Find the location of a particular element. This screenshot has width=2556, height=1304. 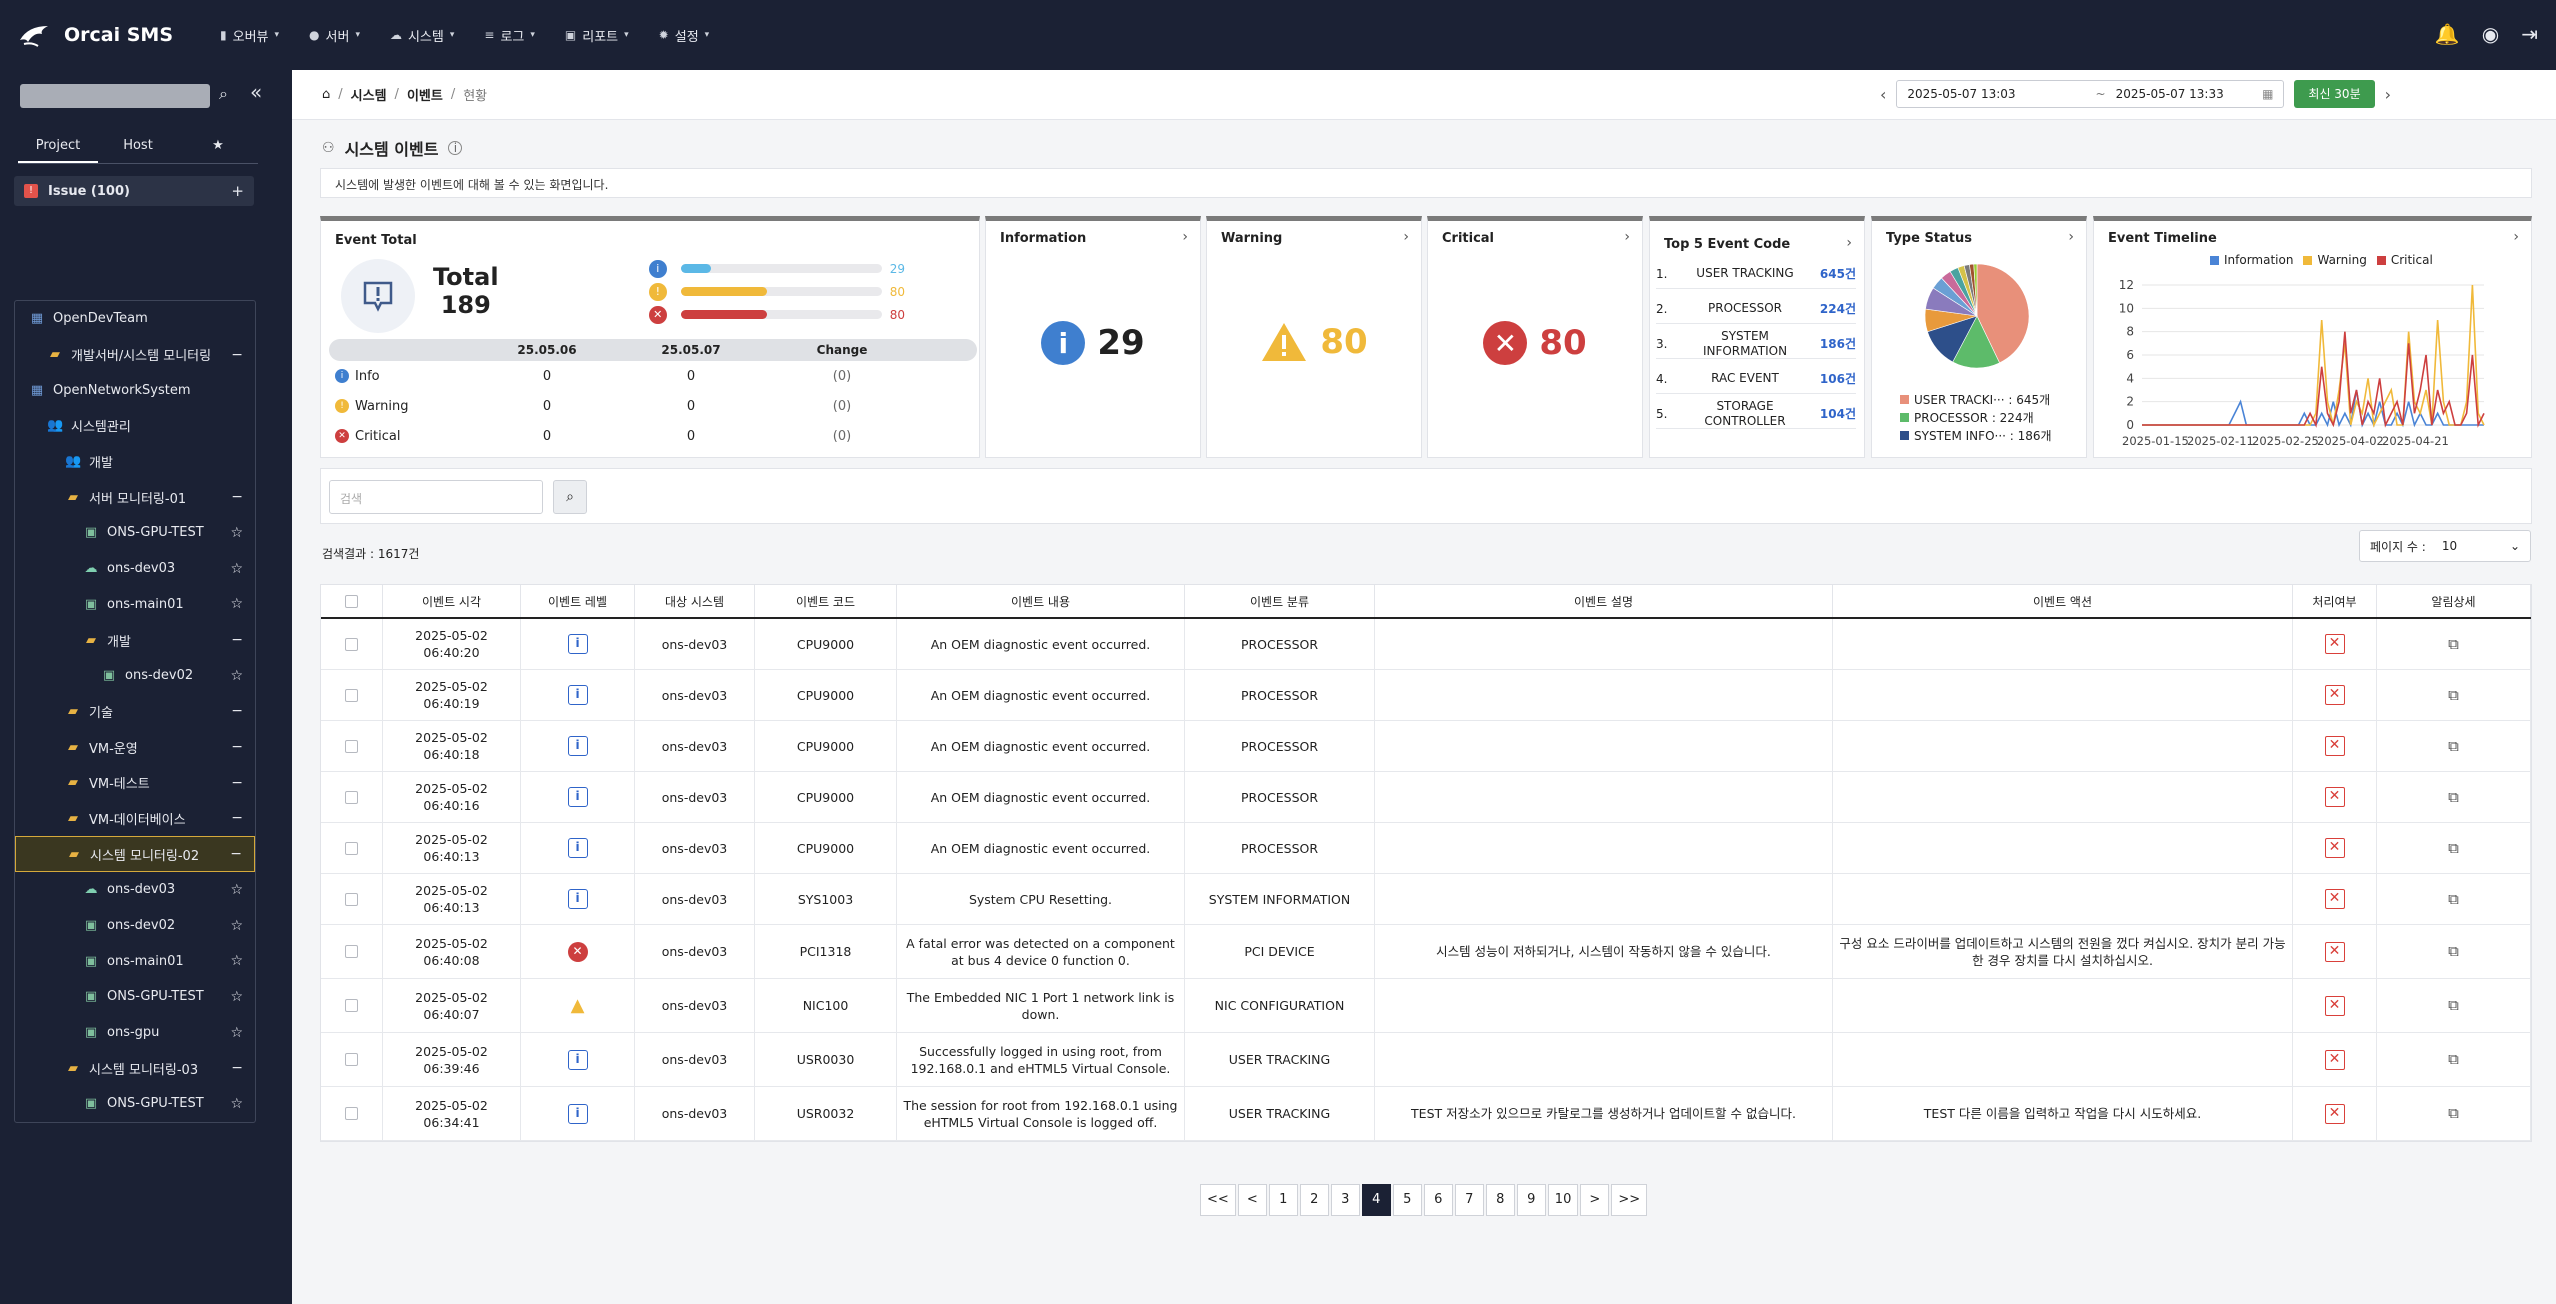

menu-item-4: ▣ 리포트 ▾ is located at coordinates (597, 35).